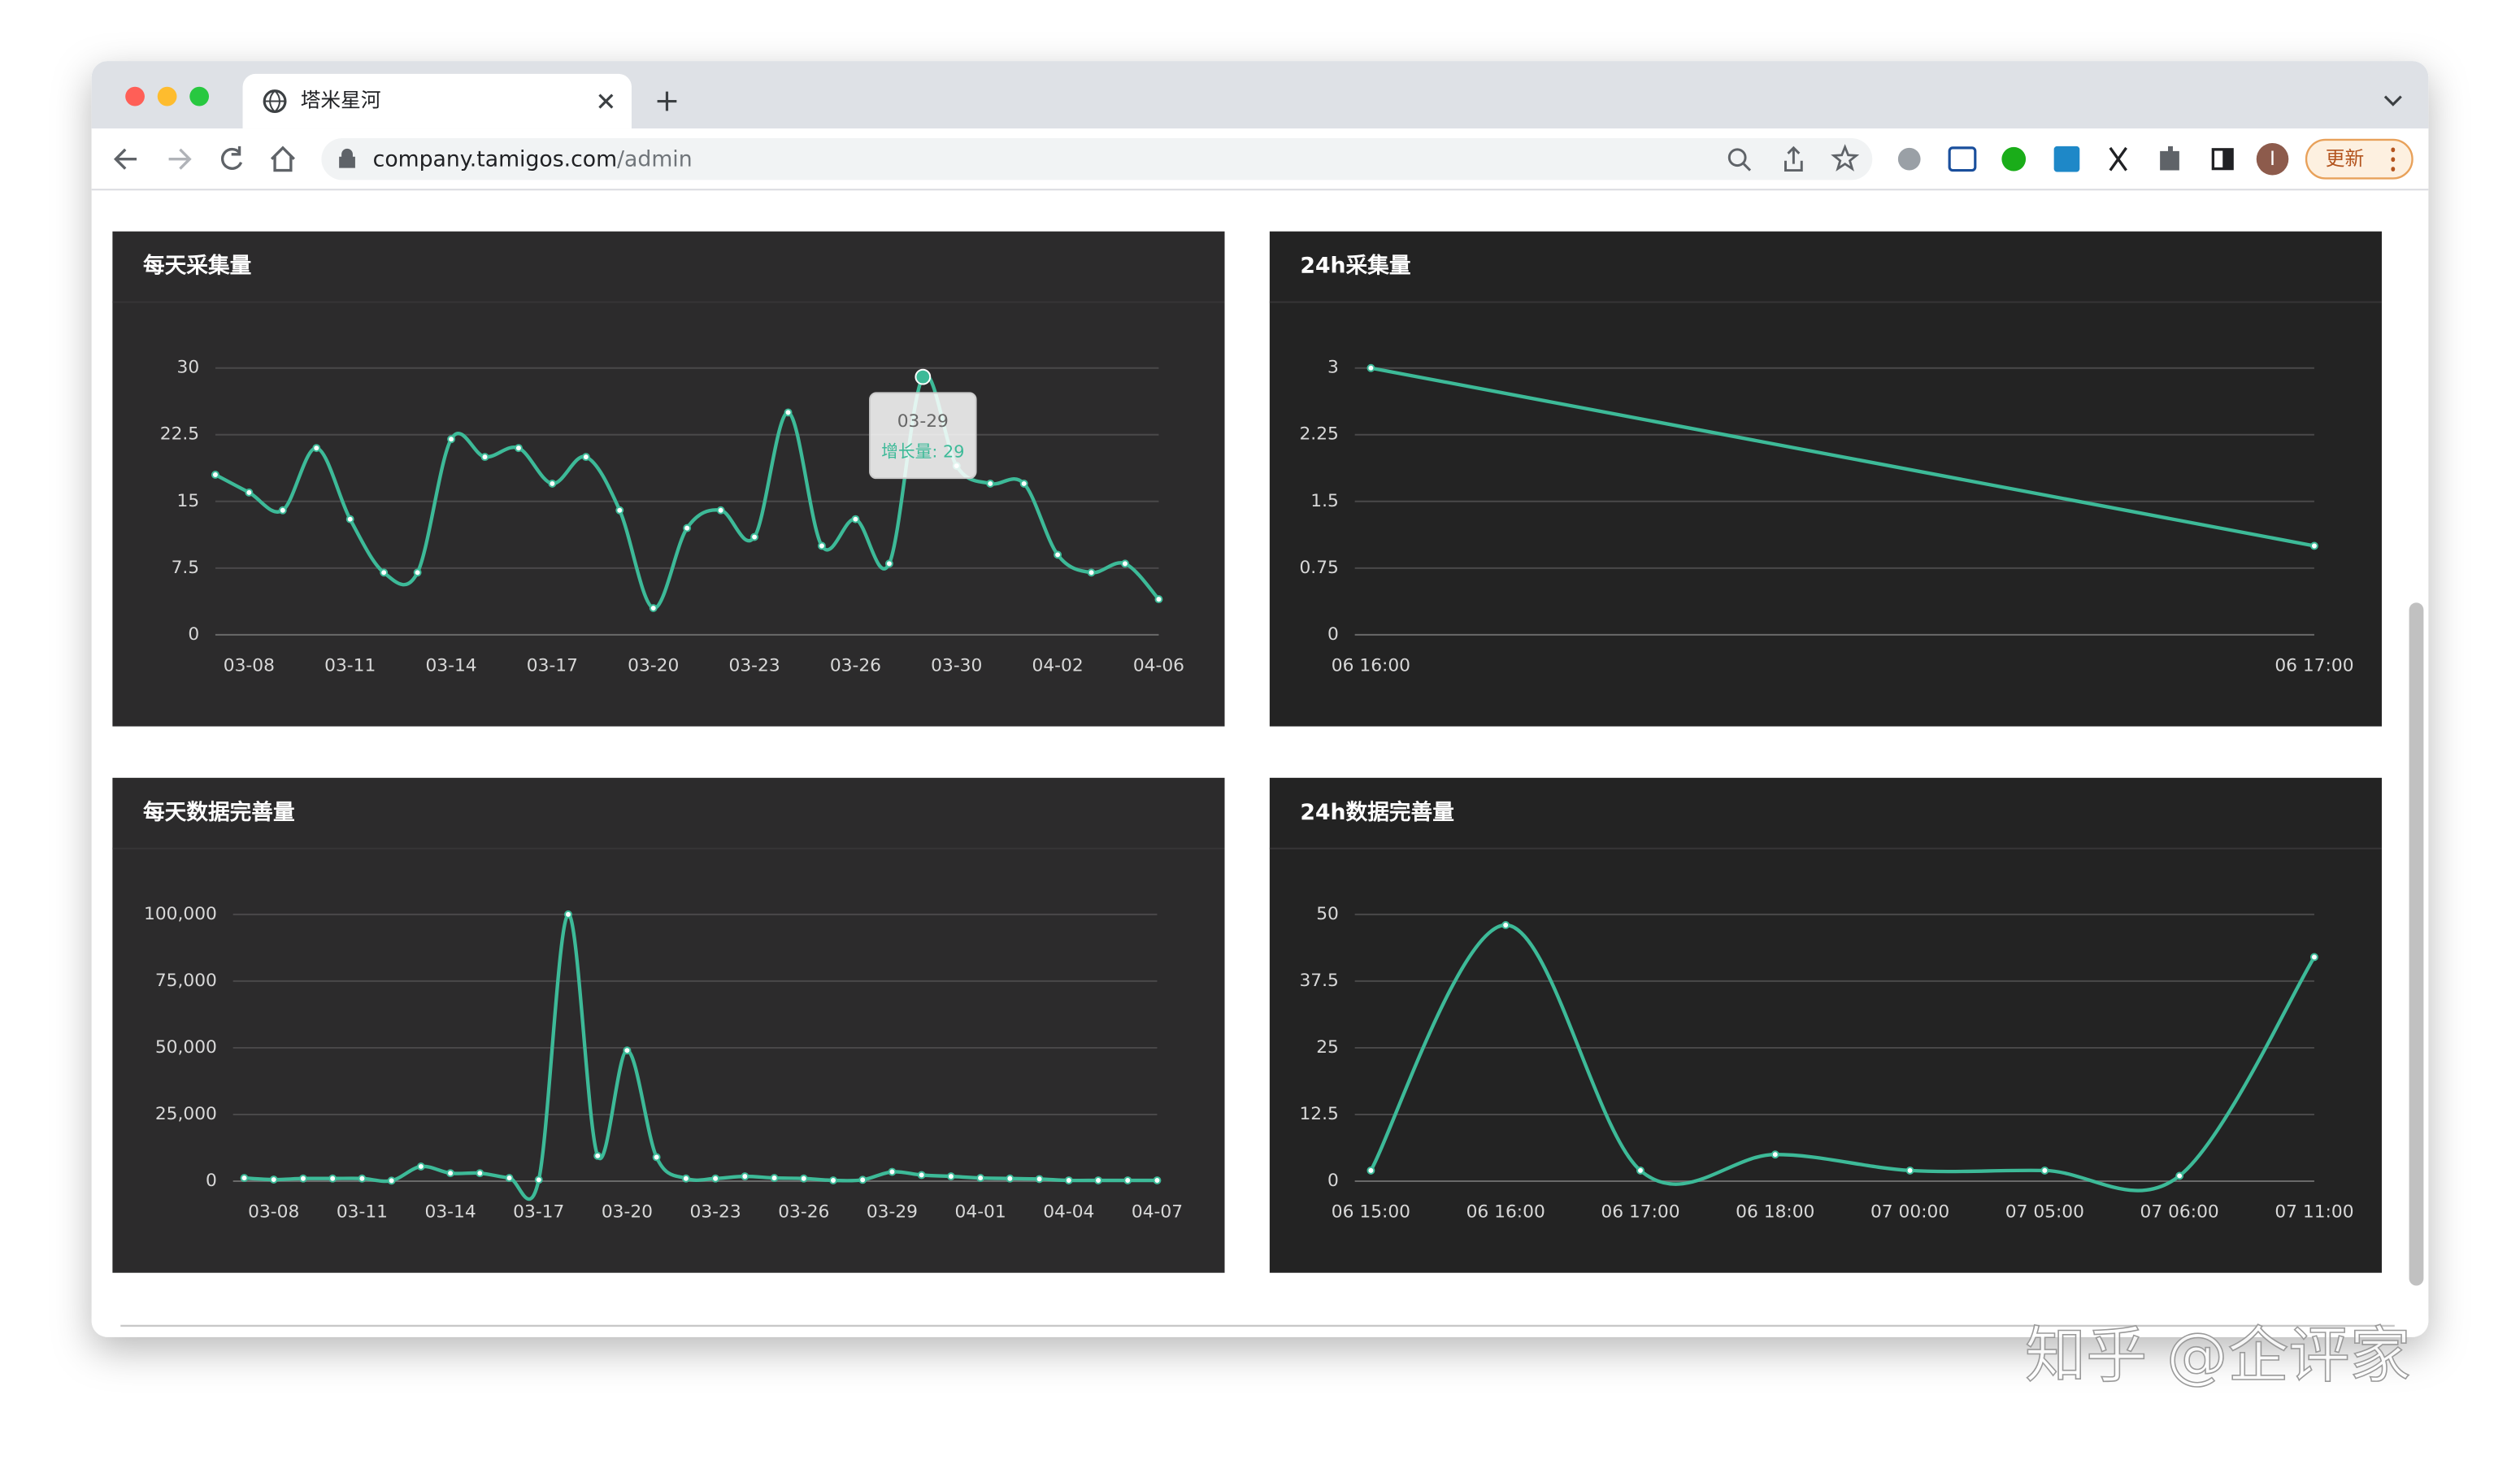  Describe the element at coordinates (1318, 1114) in the screenshot. I see `y-tick-label: 12.5` at that location.